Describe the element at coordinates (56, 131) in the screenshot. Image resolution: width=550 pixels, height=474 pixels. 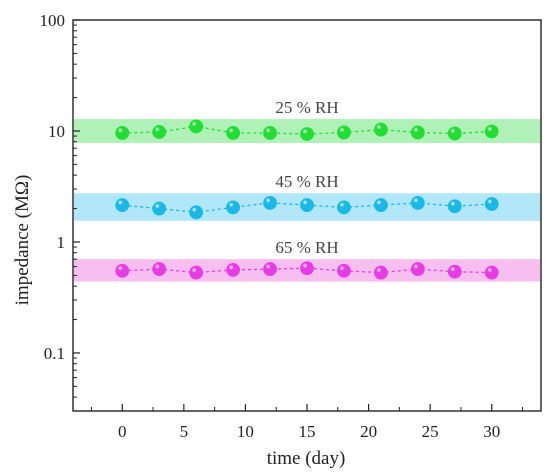
I see `y-tick-label: 10` at that location.